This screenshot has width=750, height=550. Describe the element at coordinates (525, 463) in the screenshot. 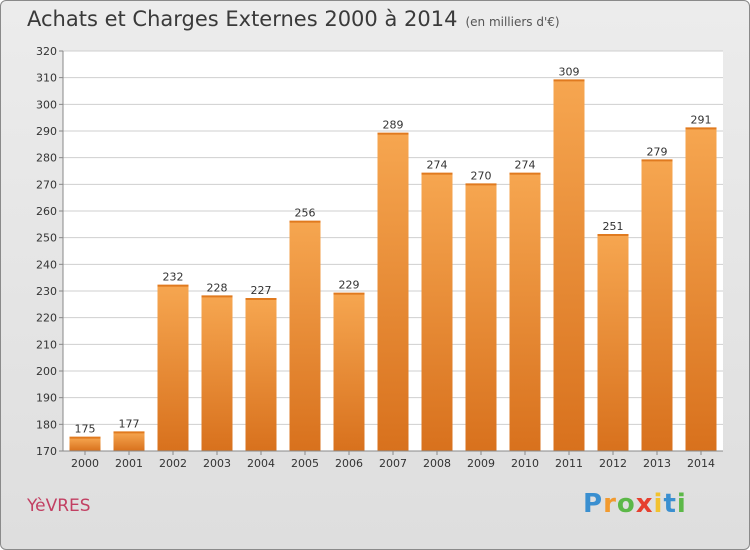

I see `x-tick-label: 2010` at that location.